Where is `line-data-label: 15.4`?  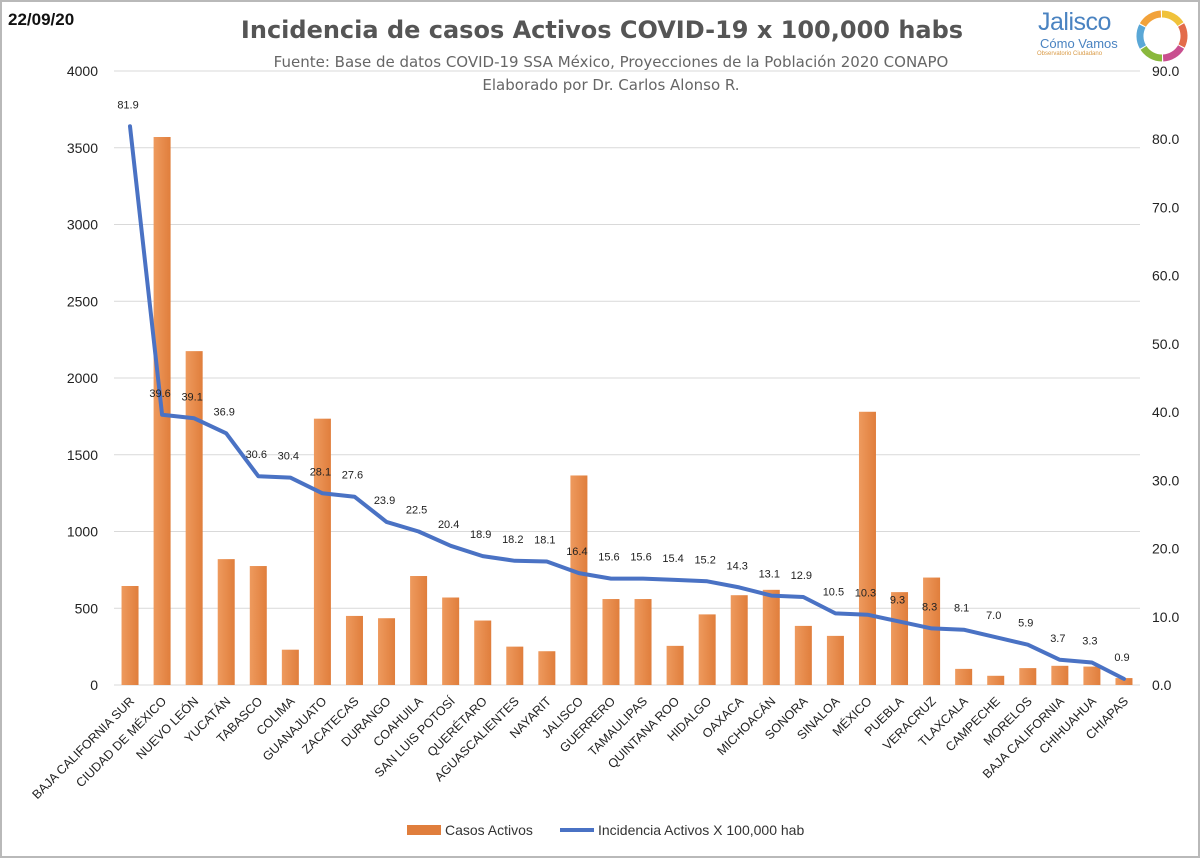
line-data-label: 15.4 is located at coordinates (672, 559).